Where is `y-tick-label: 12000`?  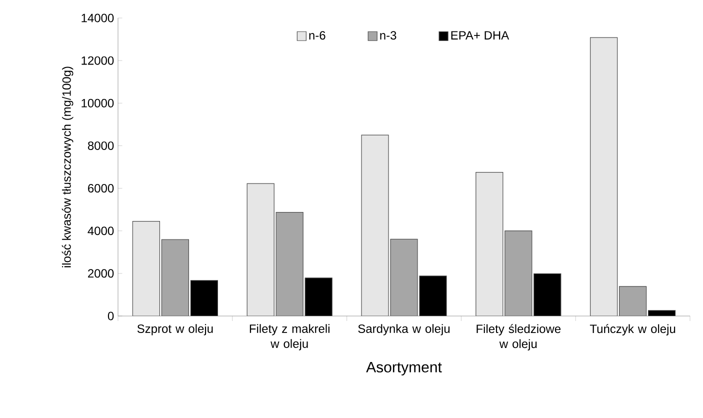 y-tick-label: 12000 is located at coordinates (98, 60).